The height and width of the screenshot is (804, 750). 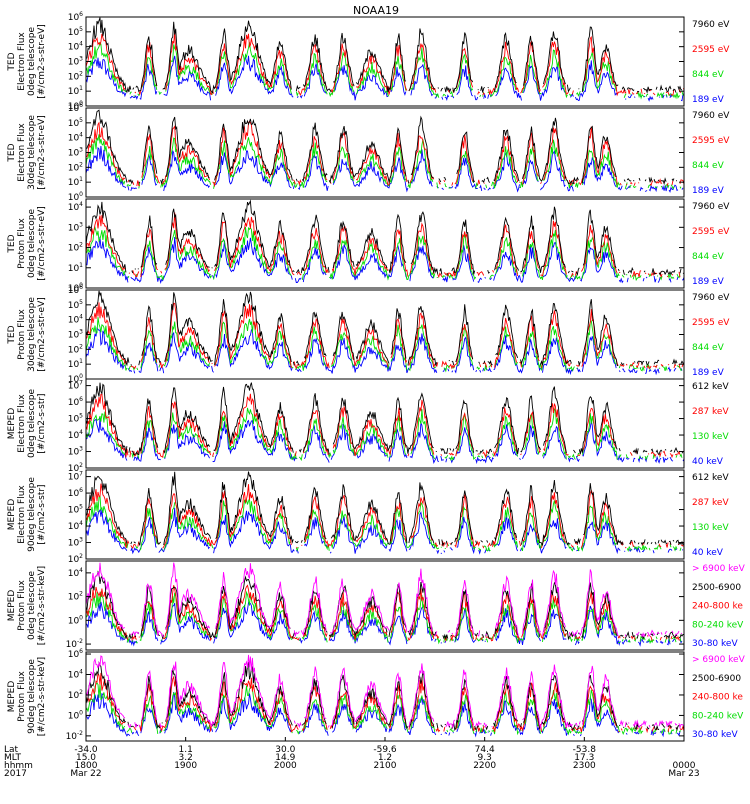 What do you see at coordinates (384, 600) in the screenshot?
I see `series--6900-kev` at bounding box center [384, 600].